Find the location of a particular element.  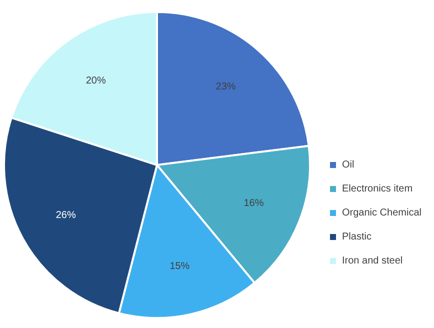

data-label: 26% is located at coordinates (66, 215).